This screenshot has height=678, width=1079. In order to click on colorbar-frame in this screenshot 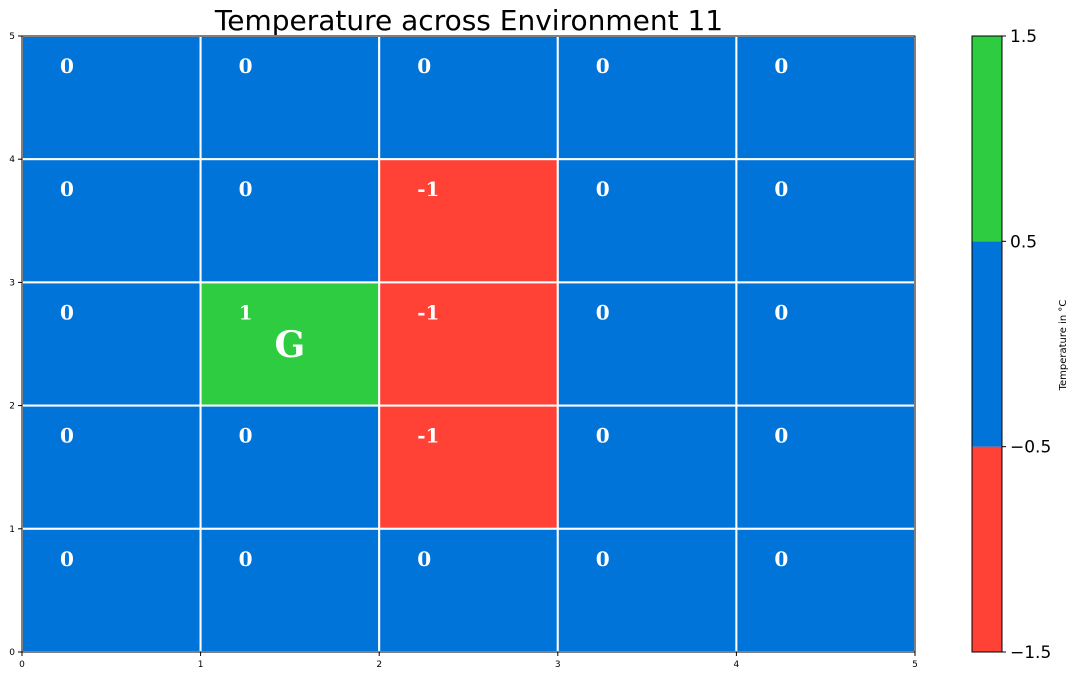, I will do `click(987, 344)`.